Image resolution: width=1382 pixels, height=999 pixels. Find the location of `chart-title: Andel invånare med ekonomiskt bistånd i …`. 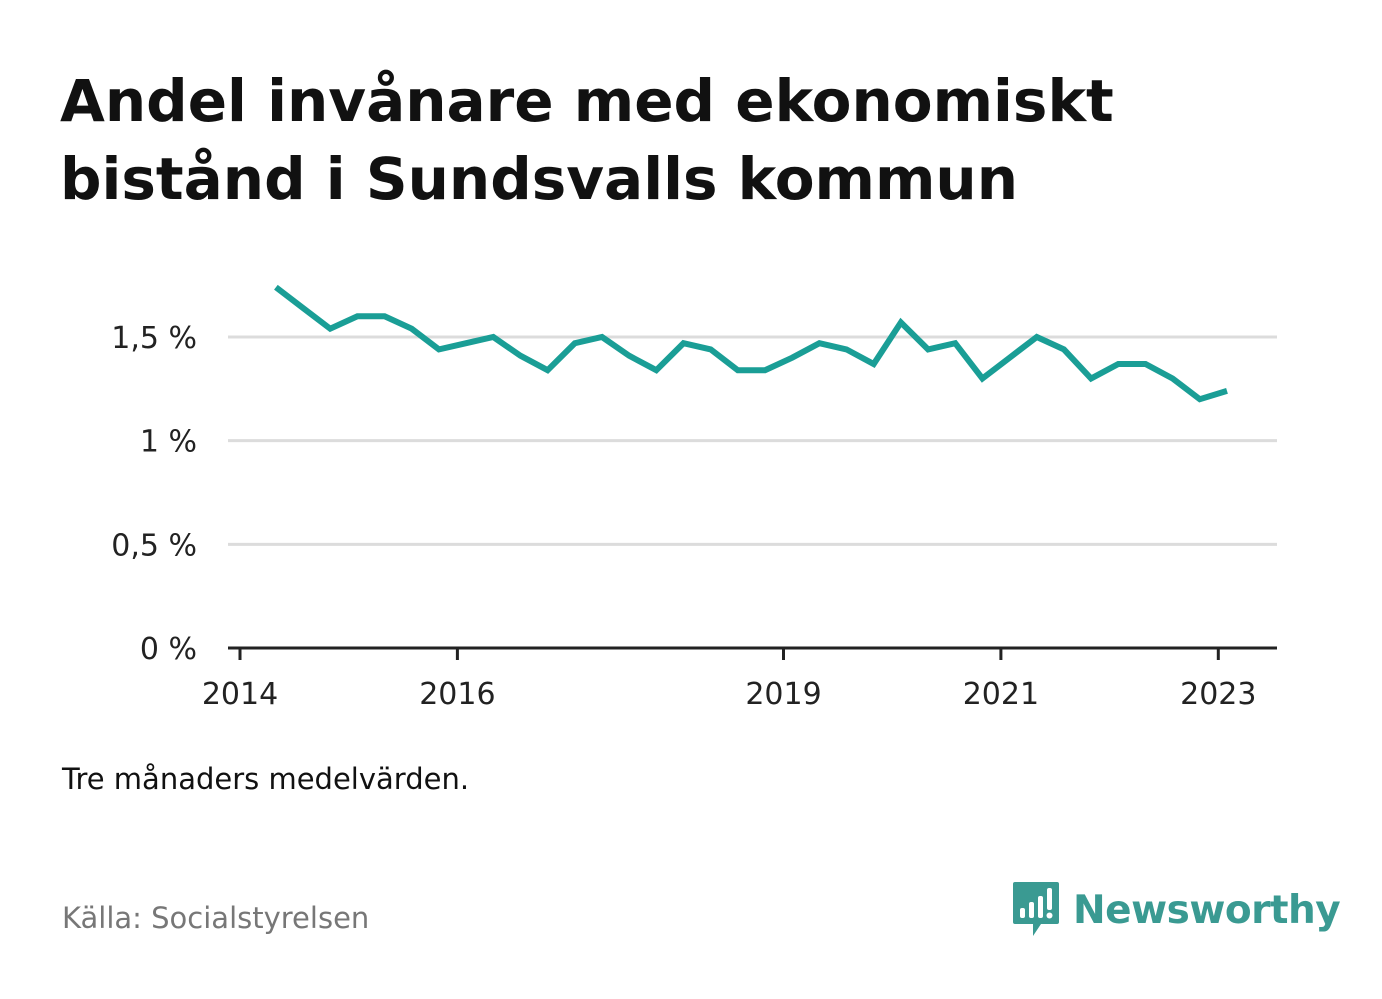

chart-title: Andel invånare med ekonomiskt bistånd i … is located at coordinates (587, 140).